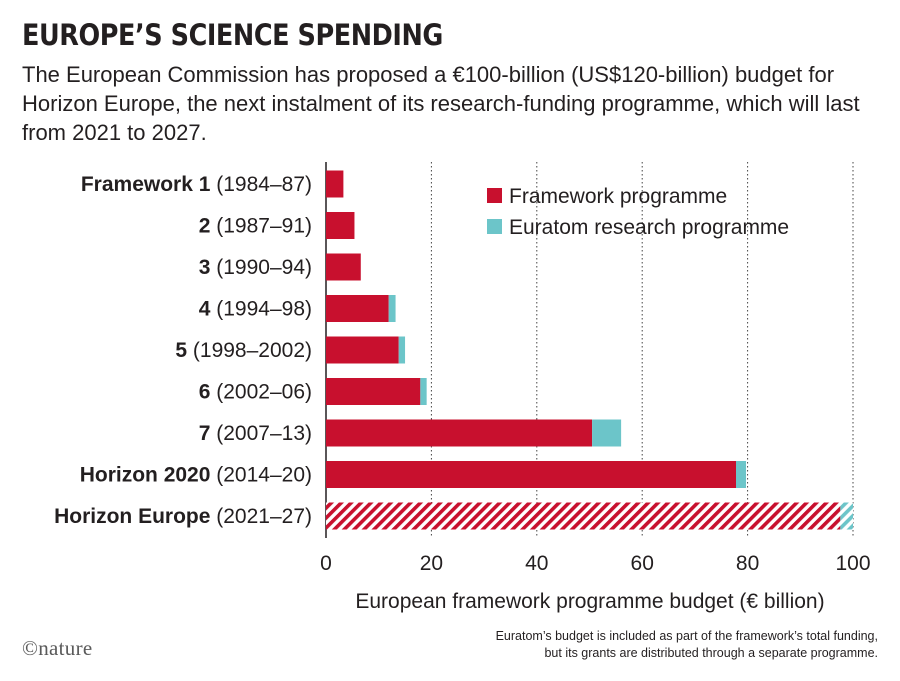 The width and height of the screenshot is (900, 681). What do you see at coordinates (261, 475) in the screenshot?
I see `category-period: (2014–20)` at bounding box center [261, 475].